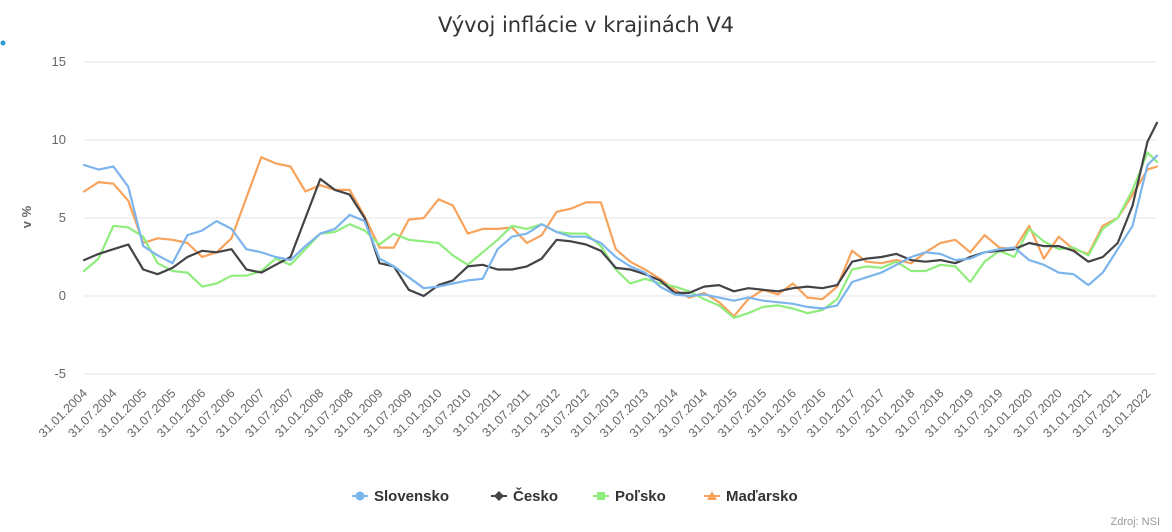 Image resolution: width=1172 pixels, height=532 pixels. Describe the element at coordinates (59, 139) in the screenshot. I see `y-tick-label: 10` at that location.